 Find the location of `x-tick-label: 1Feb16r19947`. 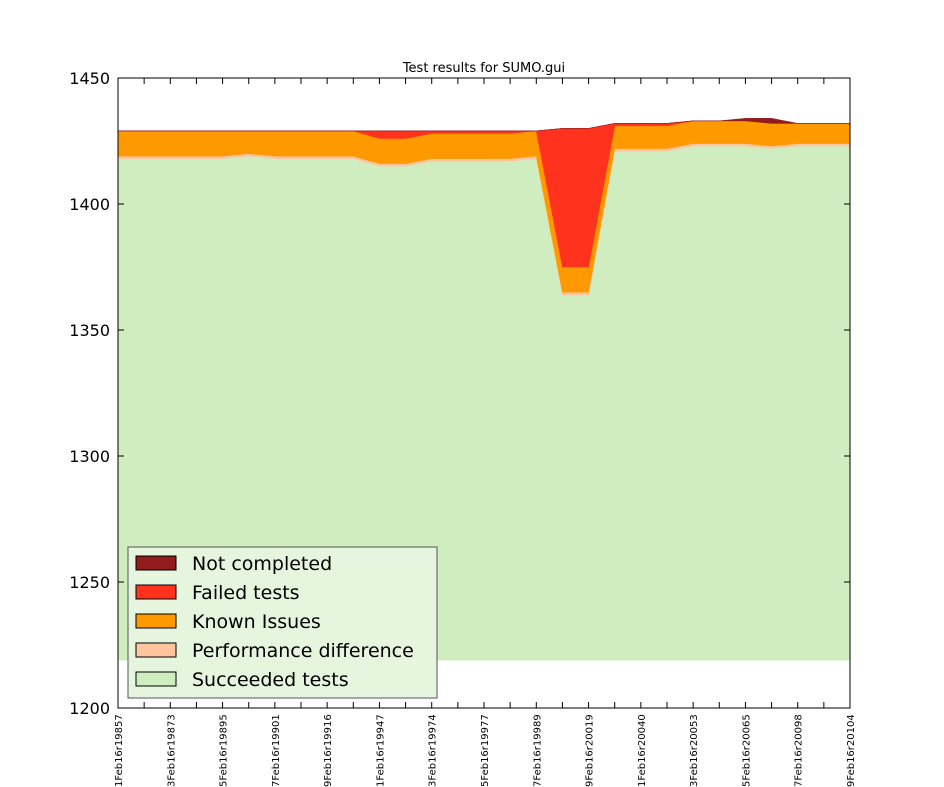

x-tick-label: 1Feb16r19947 is located at coordinates (380, 750).